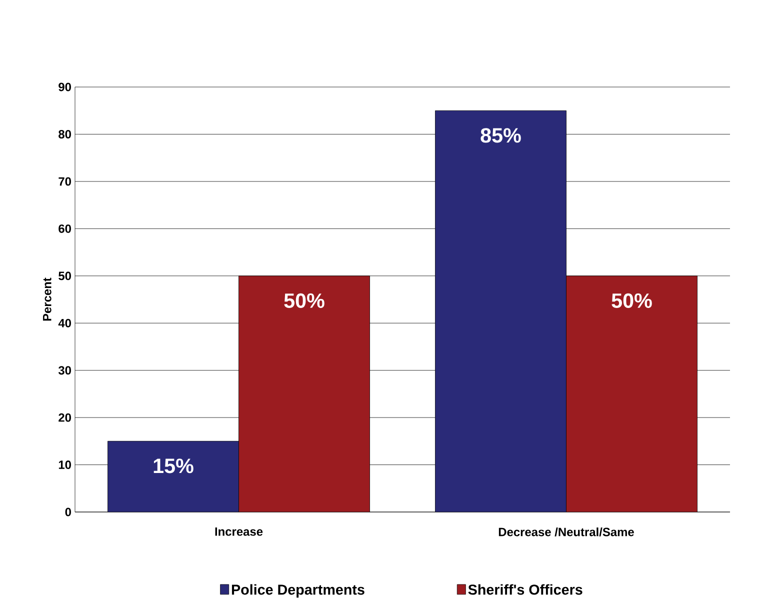 Image resolution: width=767 pixels, height=609 pixels. I want to click on y-tick-label: 30, so click(64, 370).